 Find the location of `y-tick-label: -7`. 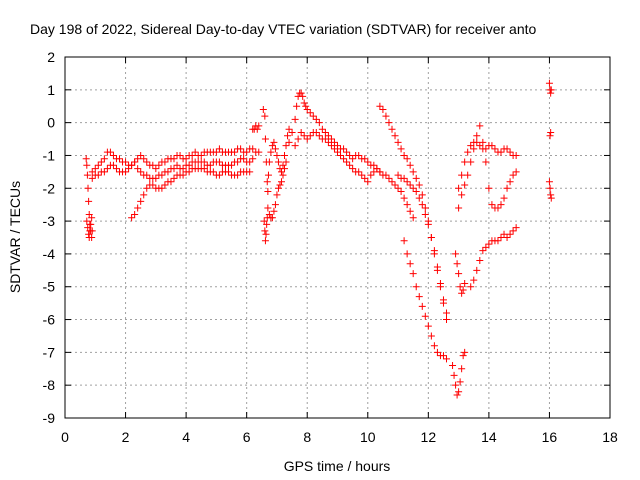

y-tick-label: -7 is located at coordinates (49, 352).